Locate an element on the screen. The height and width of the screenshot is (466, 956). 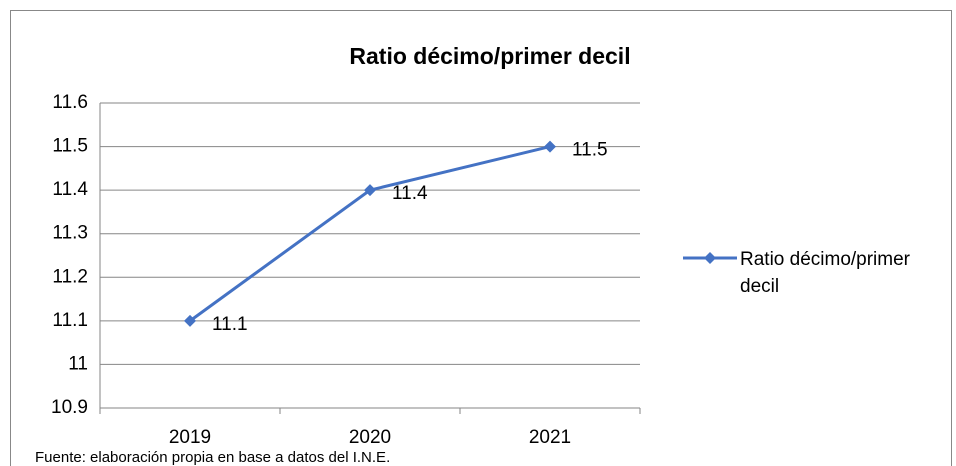
chart-title: Ratio décimo/primer decil is located at coordinates (489, 56).